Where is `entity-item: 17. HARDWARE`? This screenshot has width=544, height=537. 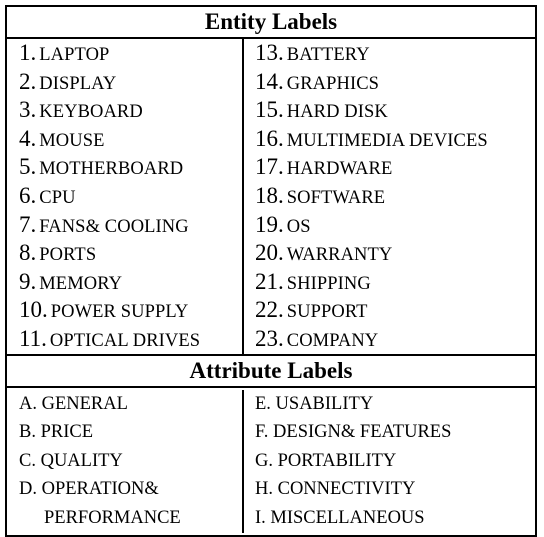
entity-item: 17. HARDWARE is located at coordinates (324, 167).